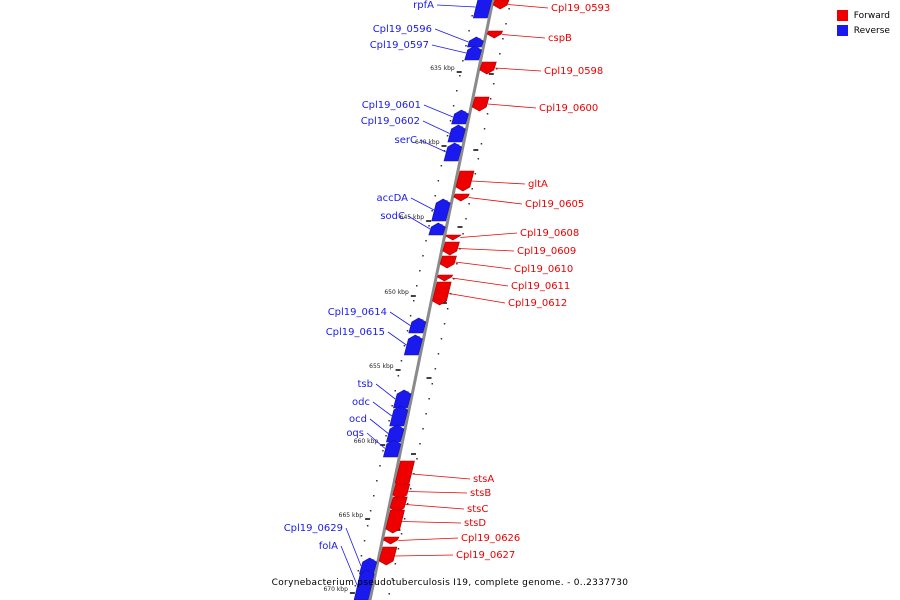 The width and height of the screenshot is (900, 600). Describe the element at coordinates (364, 584) in the screenshot. I see `gene-arrow-fola` at that location.